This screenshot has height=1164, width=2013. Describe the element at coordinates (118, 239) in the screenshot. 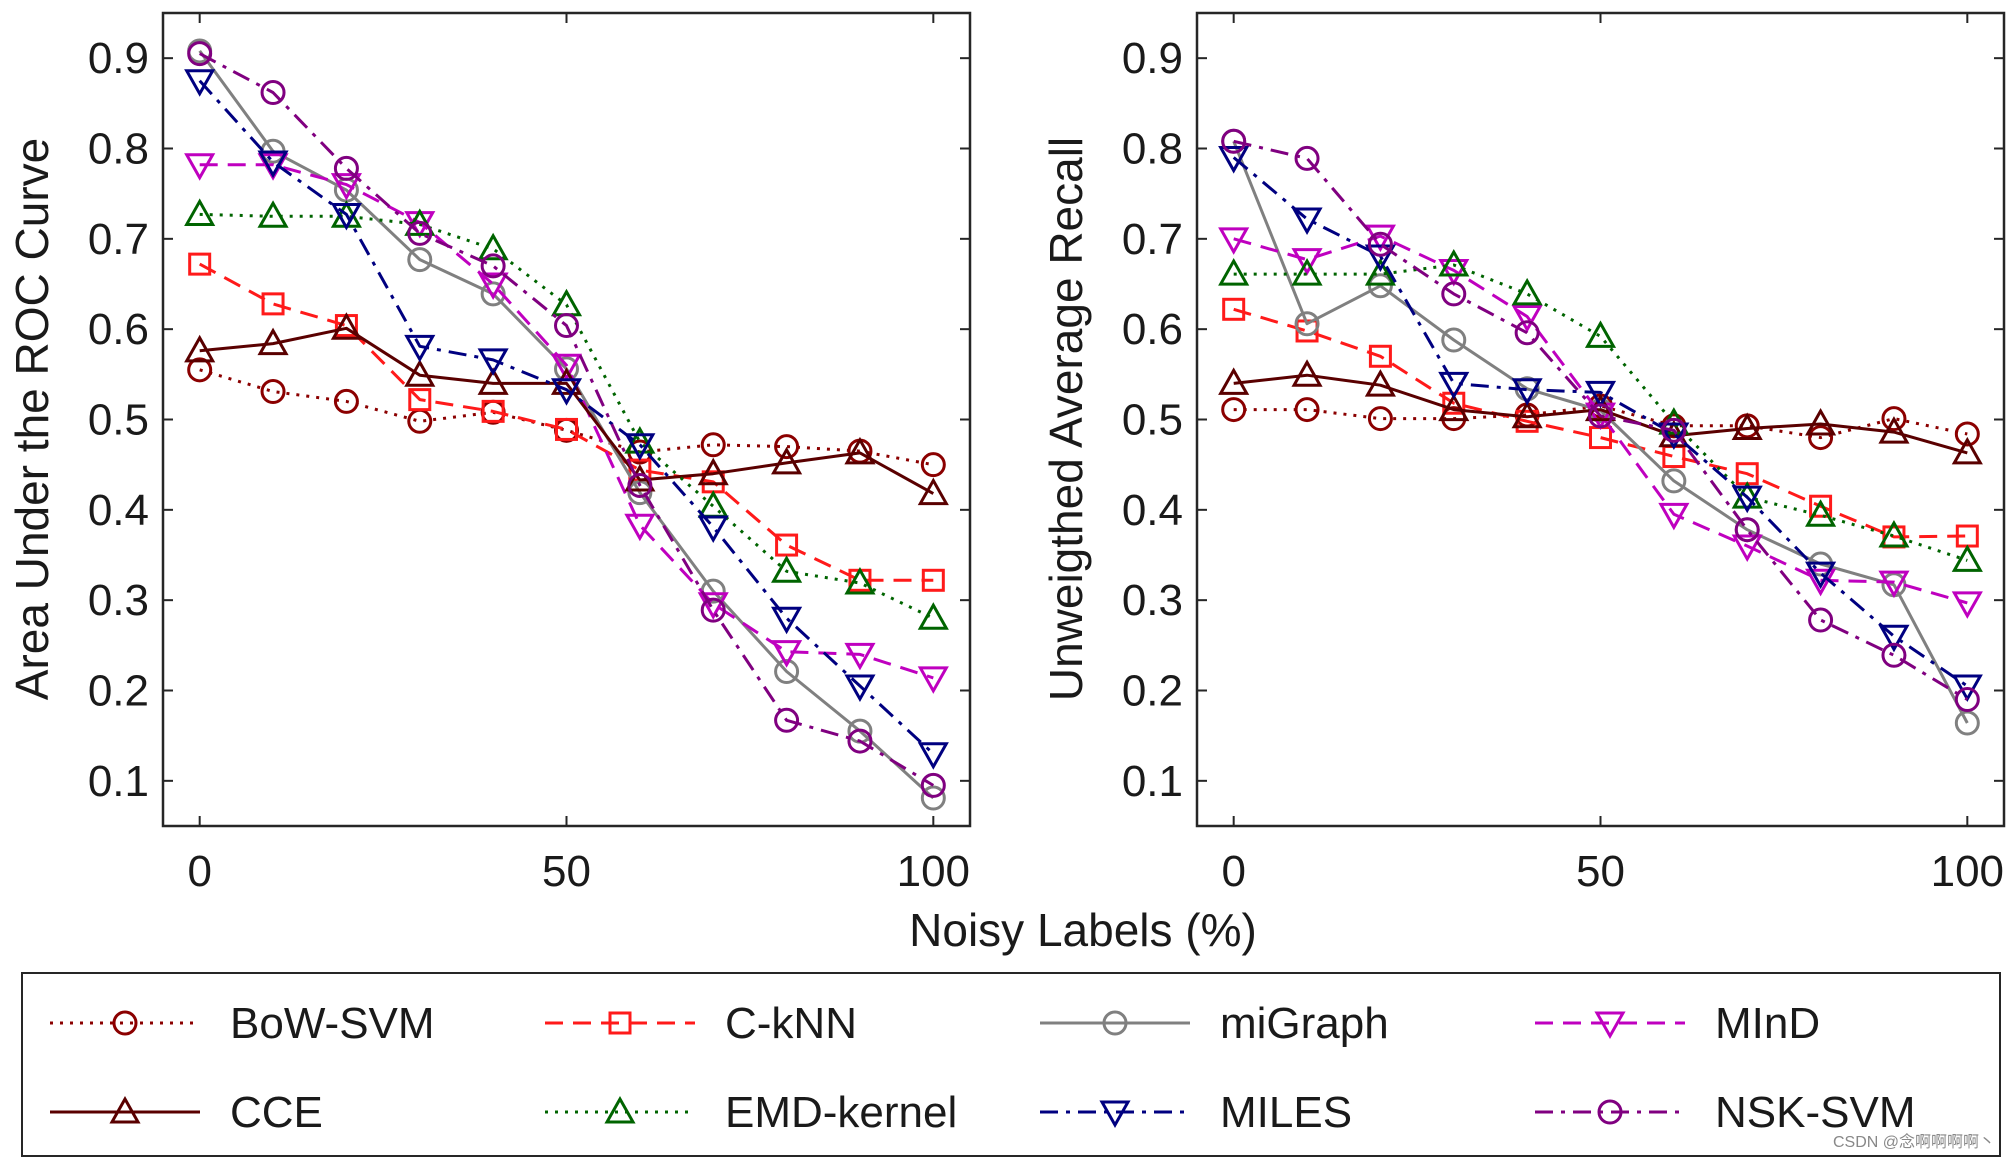

I see `left-y-tick-label: 0.7` at that location.